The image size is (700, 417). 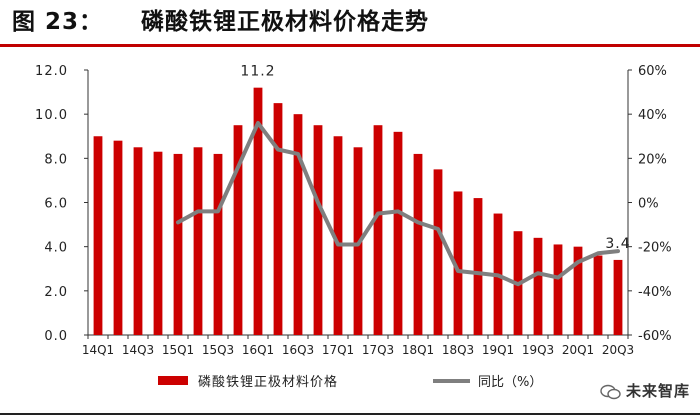 What do you see at coordinates (655, 292) in the screenshot?
I see `y-right-tick-label: -40%` at bounding box center [655, 292].